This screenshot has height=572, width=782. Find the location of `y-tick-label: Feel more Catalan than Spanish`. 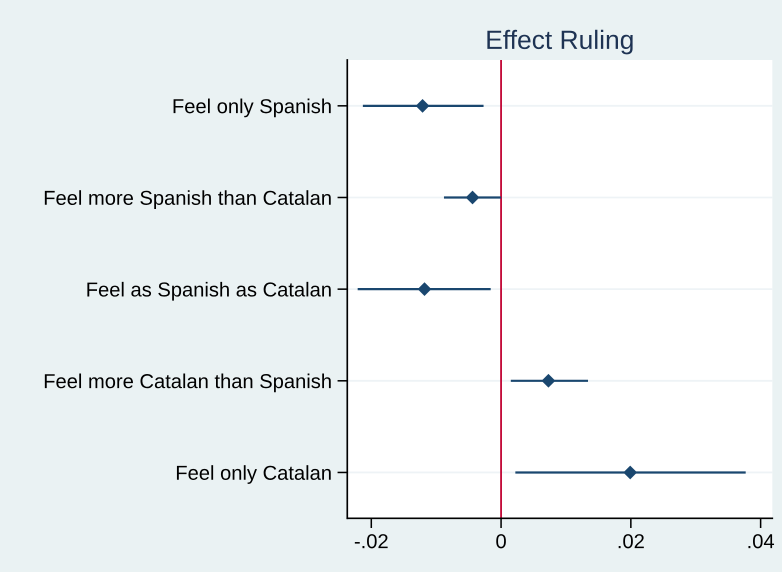

y-tick-label: Feel more Catalan than Spanish is located at coordinates (187, 383).